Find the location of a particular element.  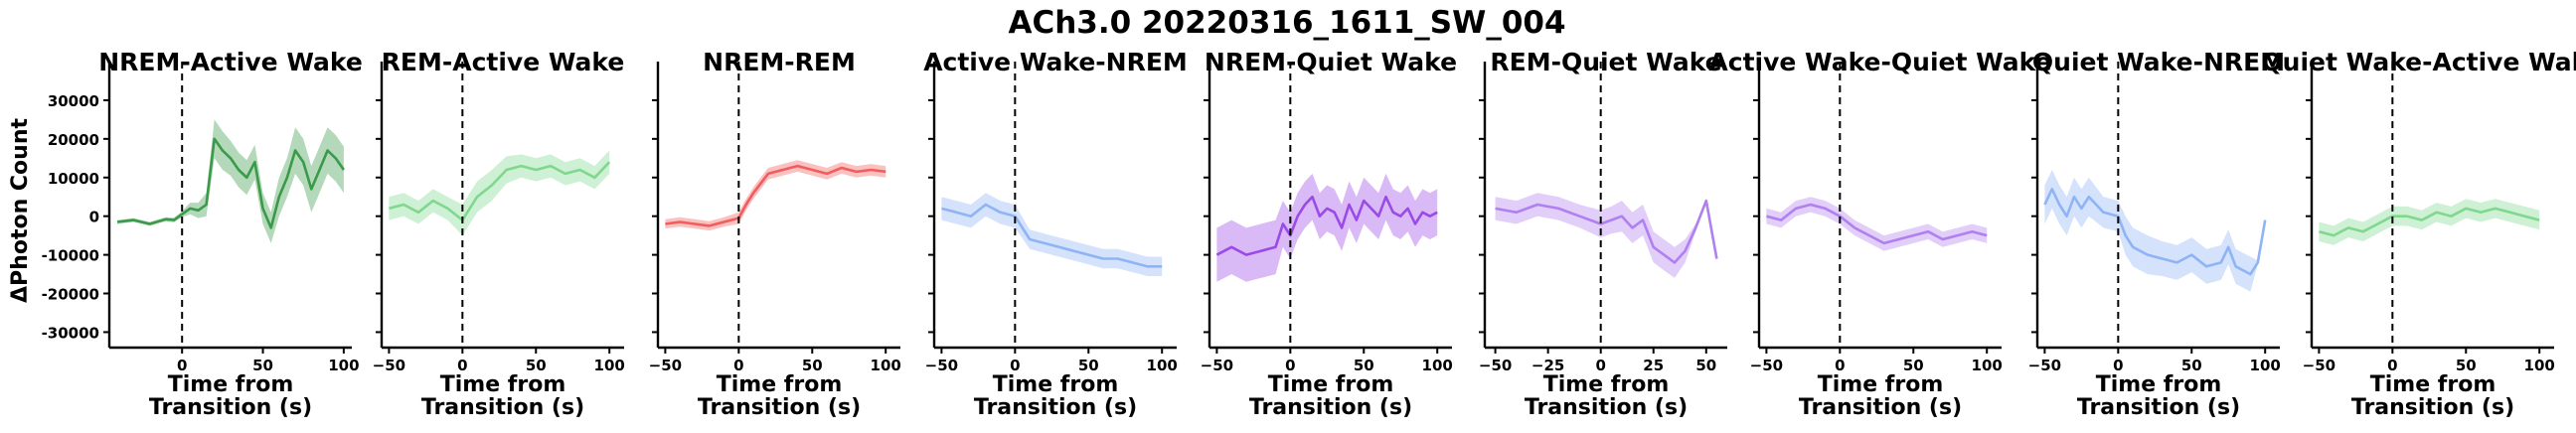

y-tick-label: 10000 is located at coordinates (73, 179).